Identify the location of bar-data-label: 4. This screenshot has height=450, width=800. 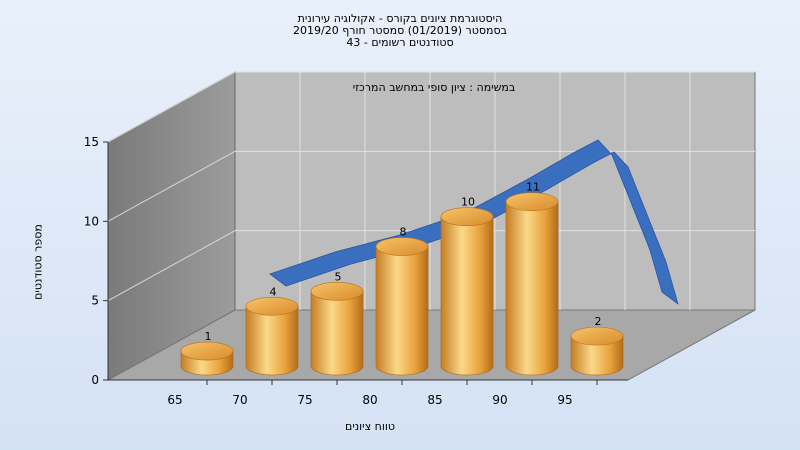
(273, 291).